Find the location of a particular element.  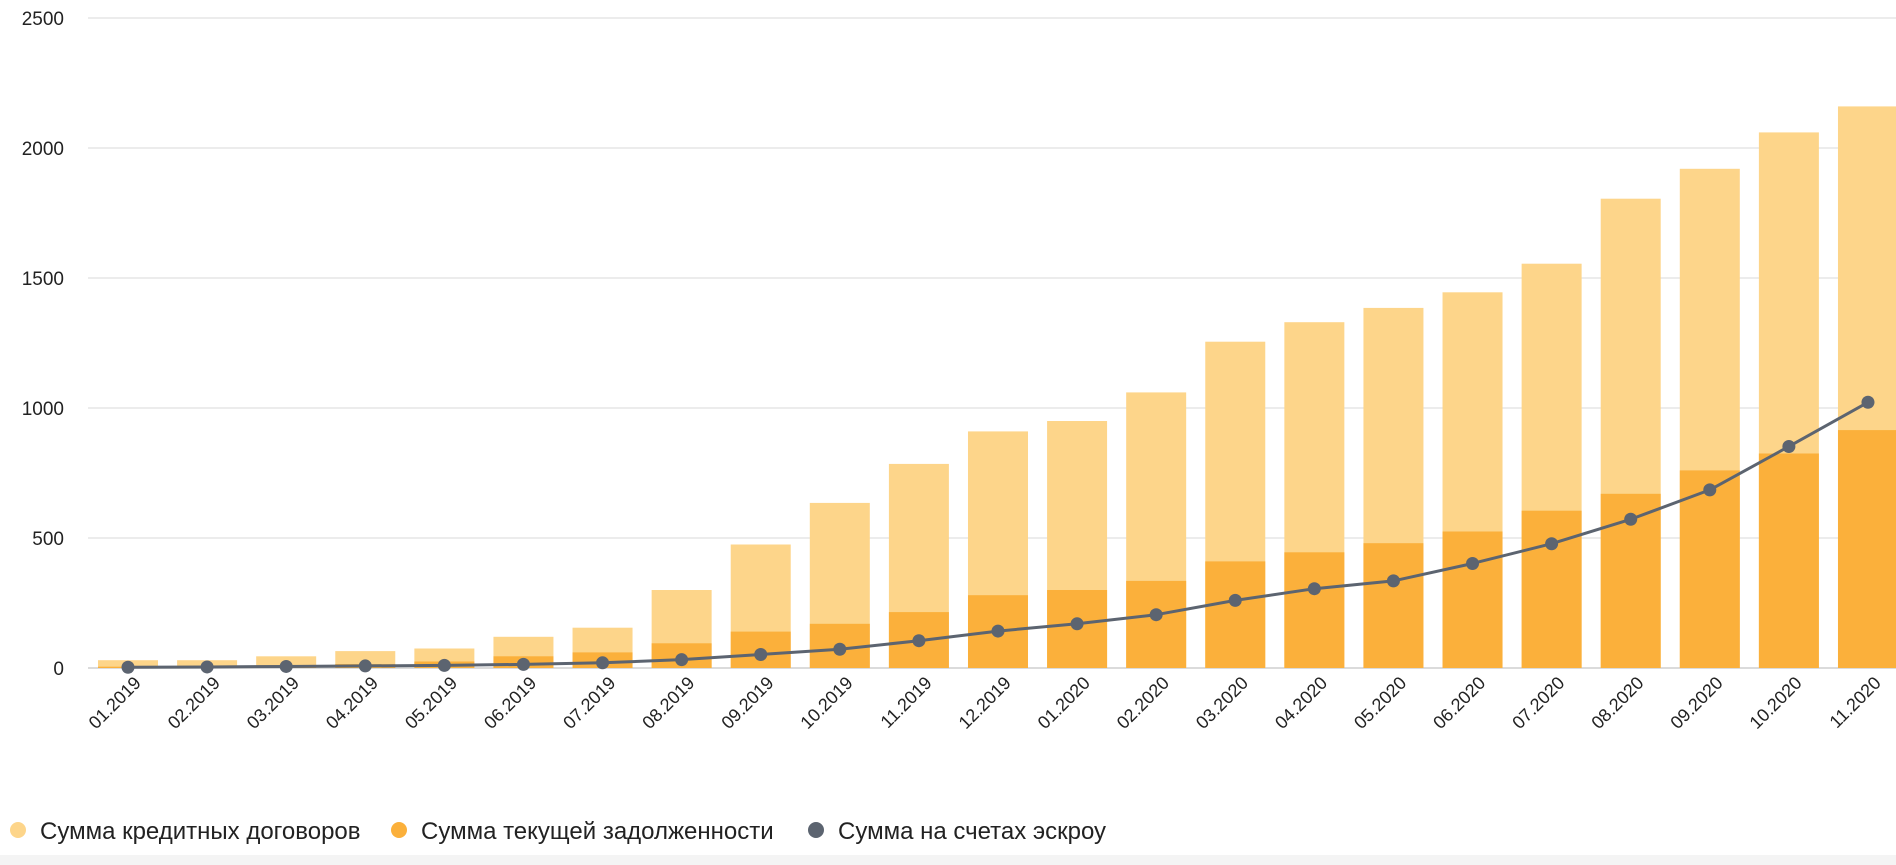

y-tick-label: 500 is located at coordinates (48, 539).